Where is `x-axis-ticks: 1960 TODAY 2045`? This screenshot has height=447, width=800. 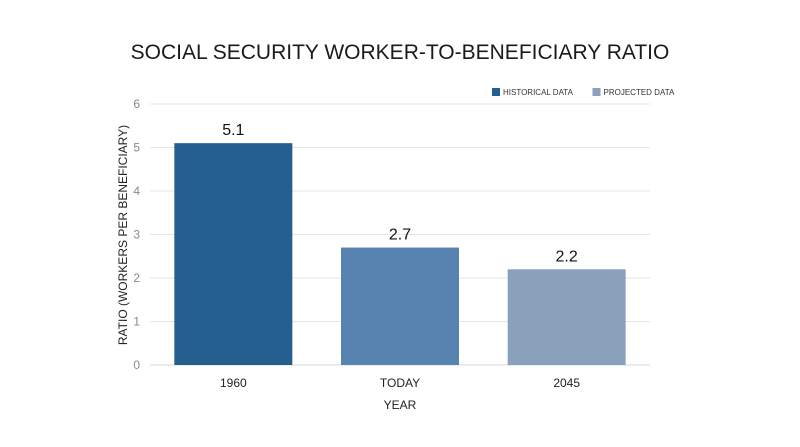
x-axis-ticks: 1960 TODAY 2045 is located at coordinates (400, 383).